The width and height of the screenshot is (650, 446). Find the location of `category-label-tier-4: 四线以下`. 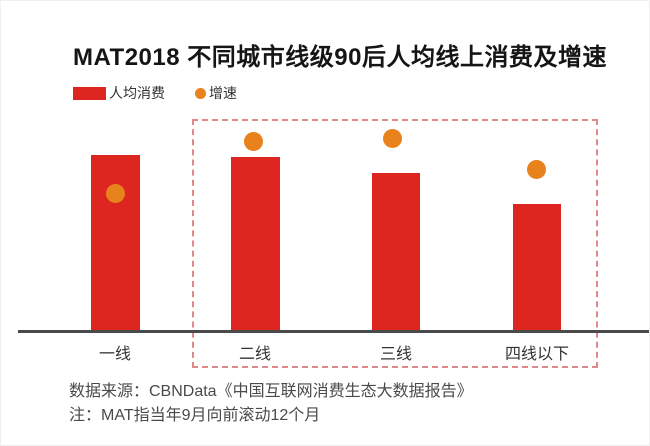

category-label-tier-4: 四线以下 is located at coordinates (537, 354).